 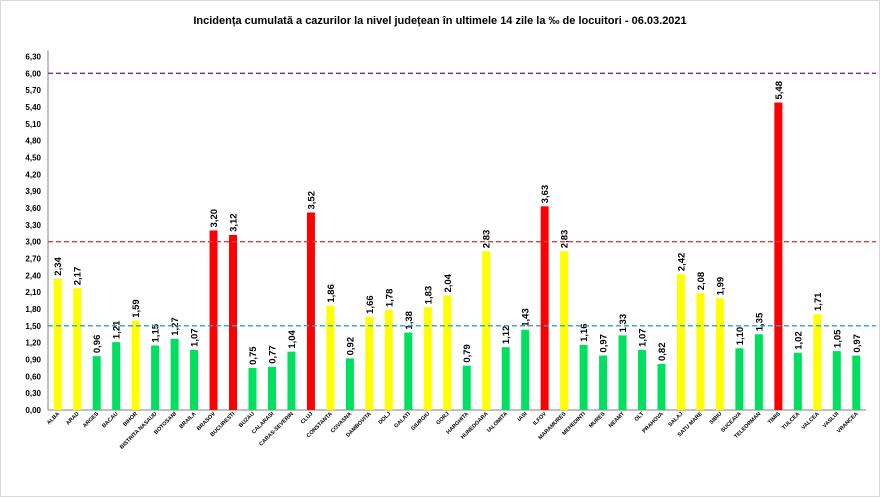 I want to click on bar-sibiu, so click(x=719, y=354).